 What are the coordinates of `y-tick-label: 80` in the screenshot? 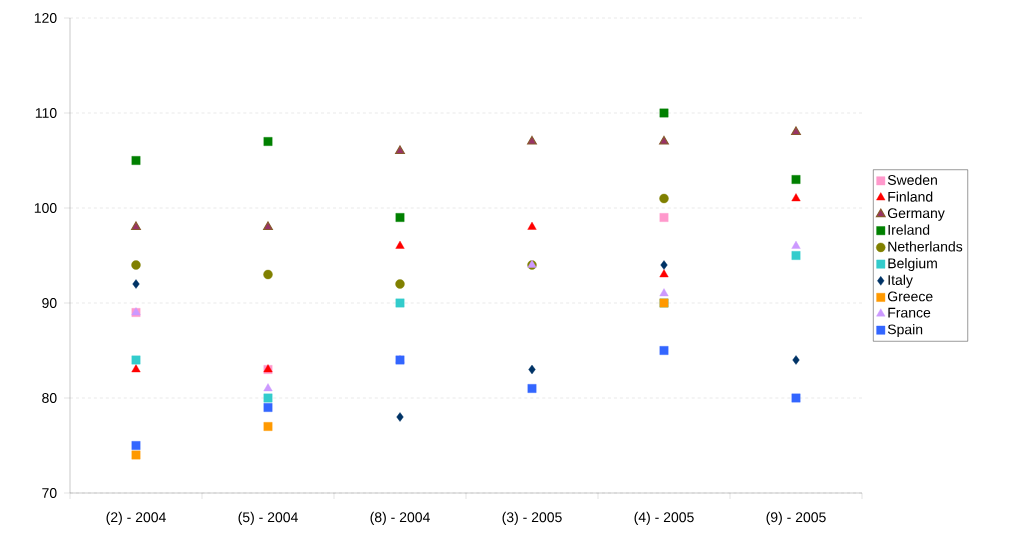 It's located at (49, 398).